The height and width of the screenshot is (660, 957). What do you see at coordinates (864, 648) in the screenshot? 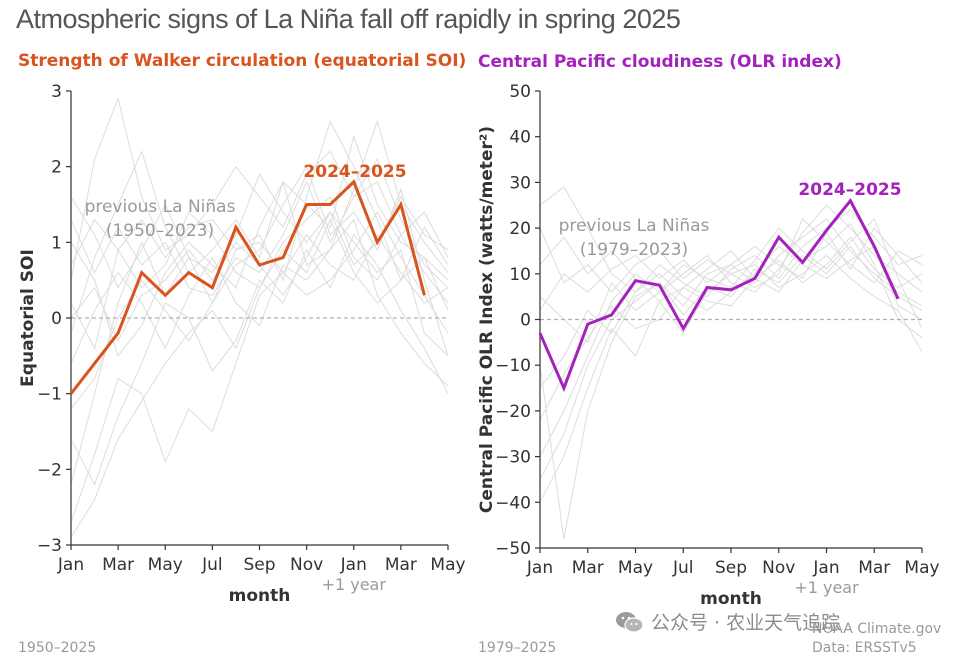
I see `source-line-2: Data: ERSSTv5` at bounding box center [864, 648].